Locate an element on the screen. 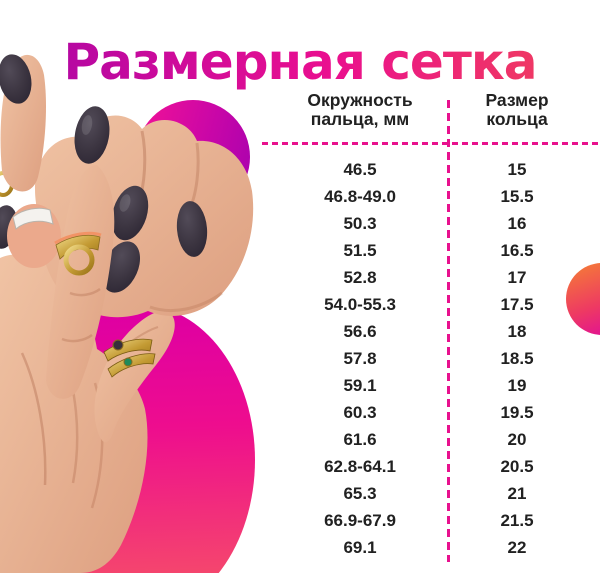 The image size is (600, 573). table-row: 52.8 17 is located at coordinates (430, 277).